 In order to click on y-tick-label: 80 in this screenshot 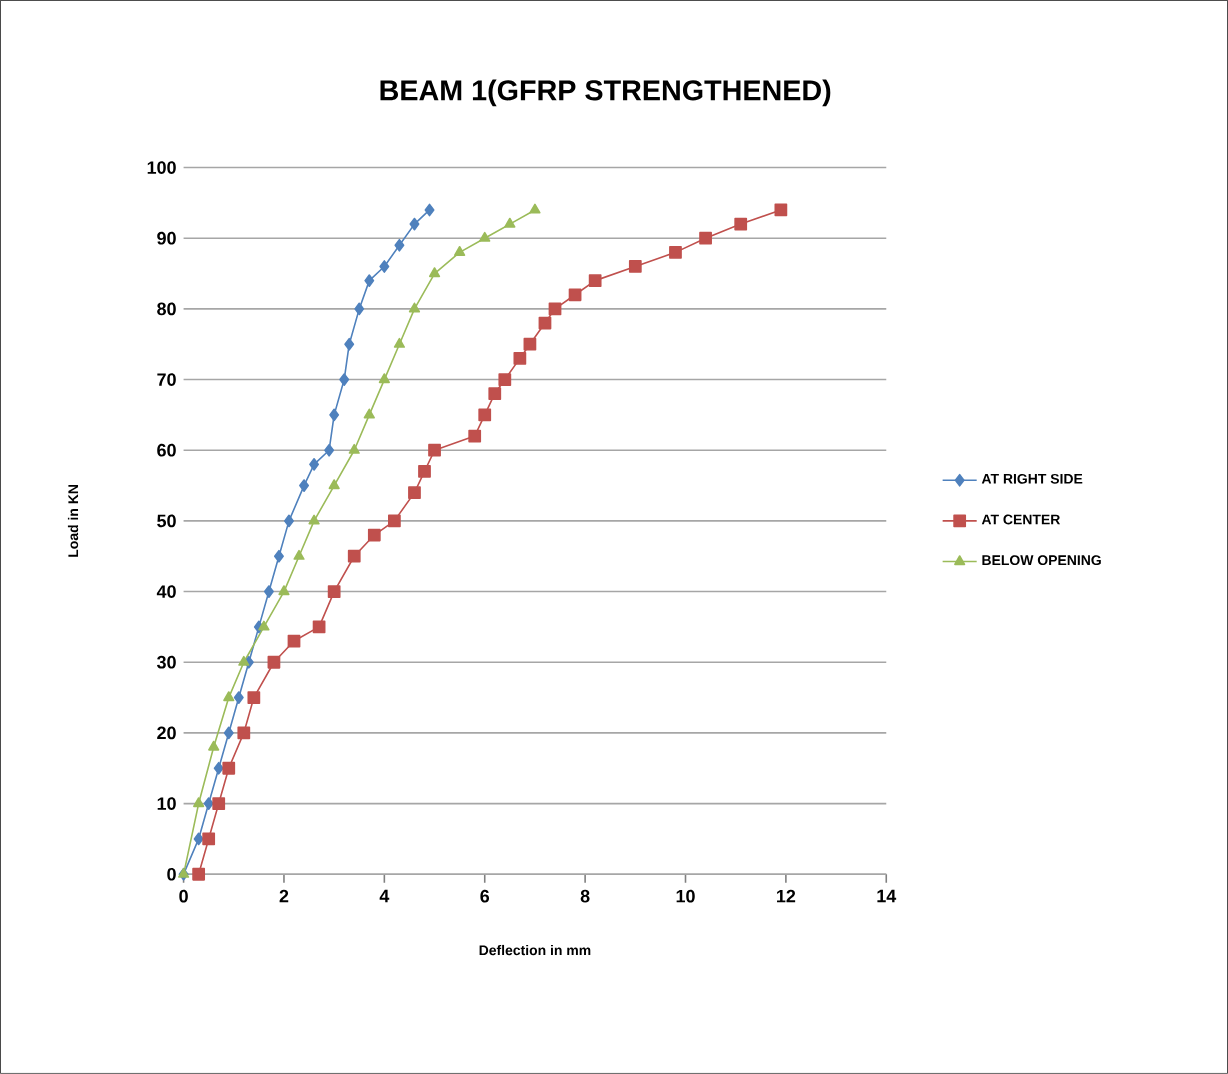, I will do `click(166, 309)`.